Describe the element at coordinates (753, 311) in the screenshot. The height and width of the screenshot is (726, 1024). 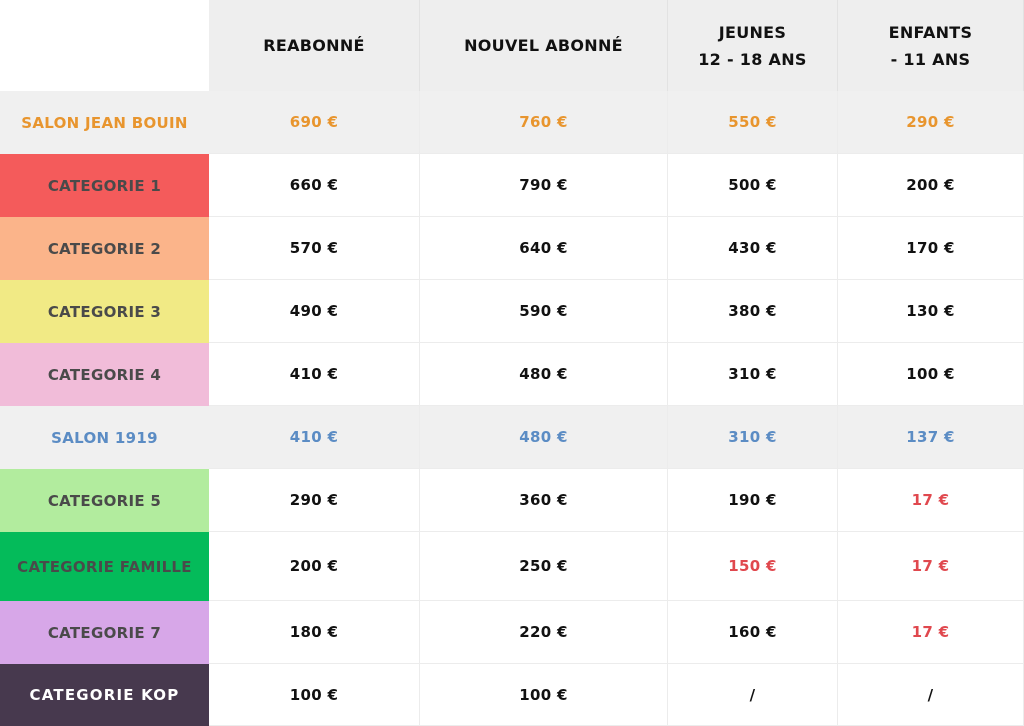
I see `price-jeunes: 380 €` at that location.